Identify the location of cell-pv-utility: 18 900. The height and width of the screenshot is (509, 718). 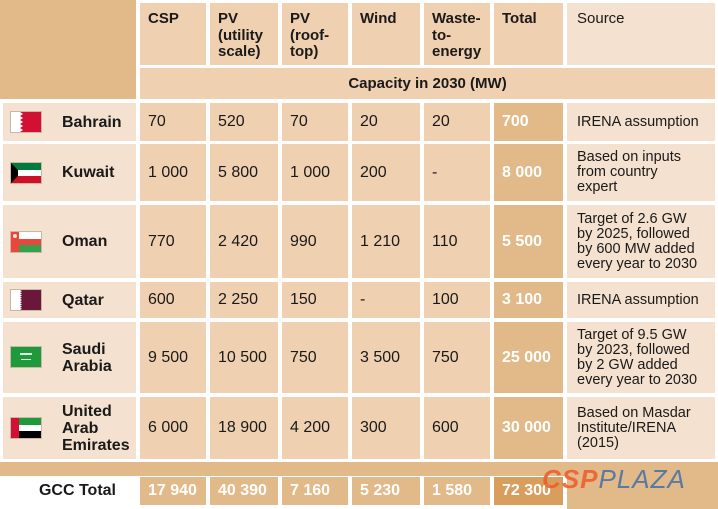
(244, 428).